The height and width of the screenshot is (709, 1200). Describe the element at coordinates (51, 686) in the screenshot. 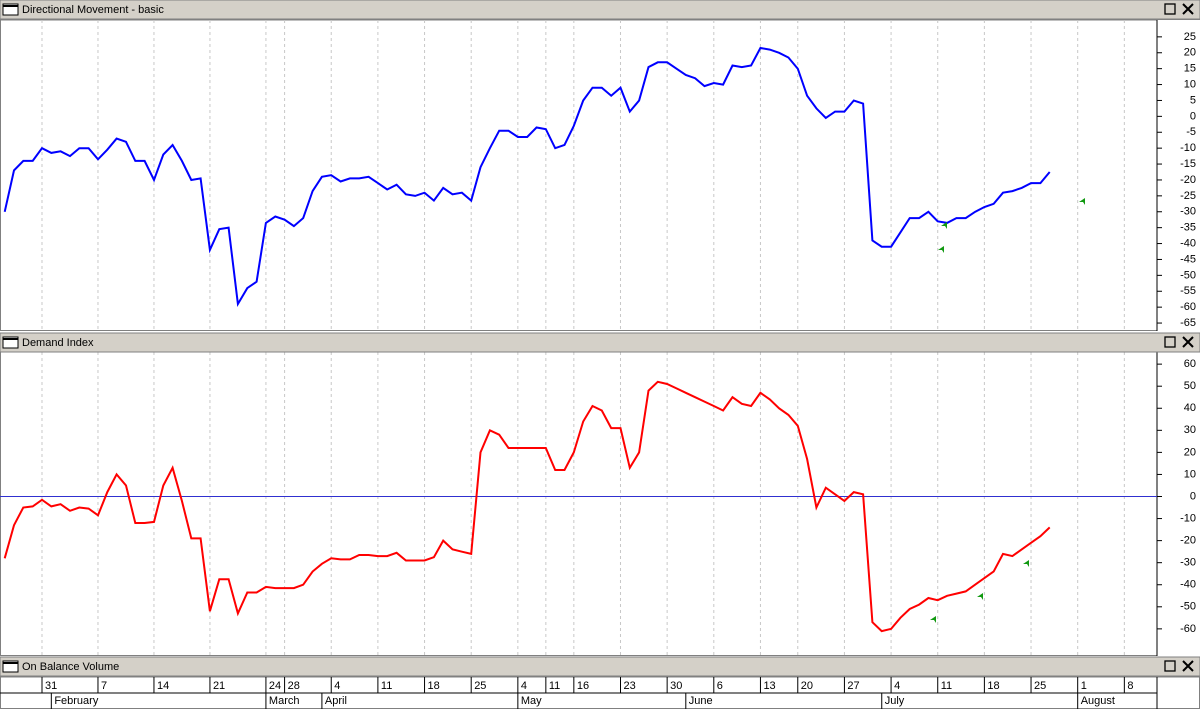

I see `x-tick-label: 31` at that location.